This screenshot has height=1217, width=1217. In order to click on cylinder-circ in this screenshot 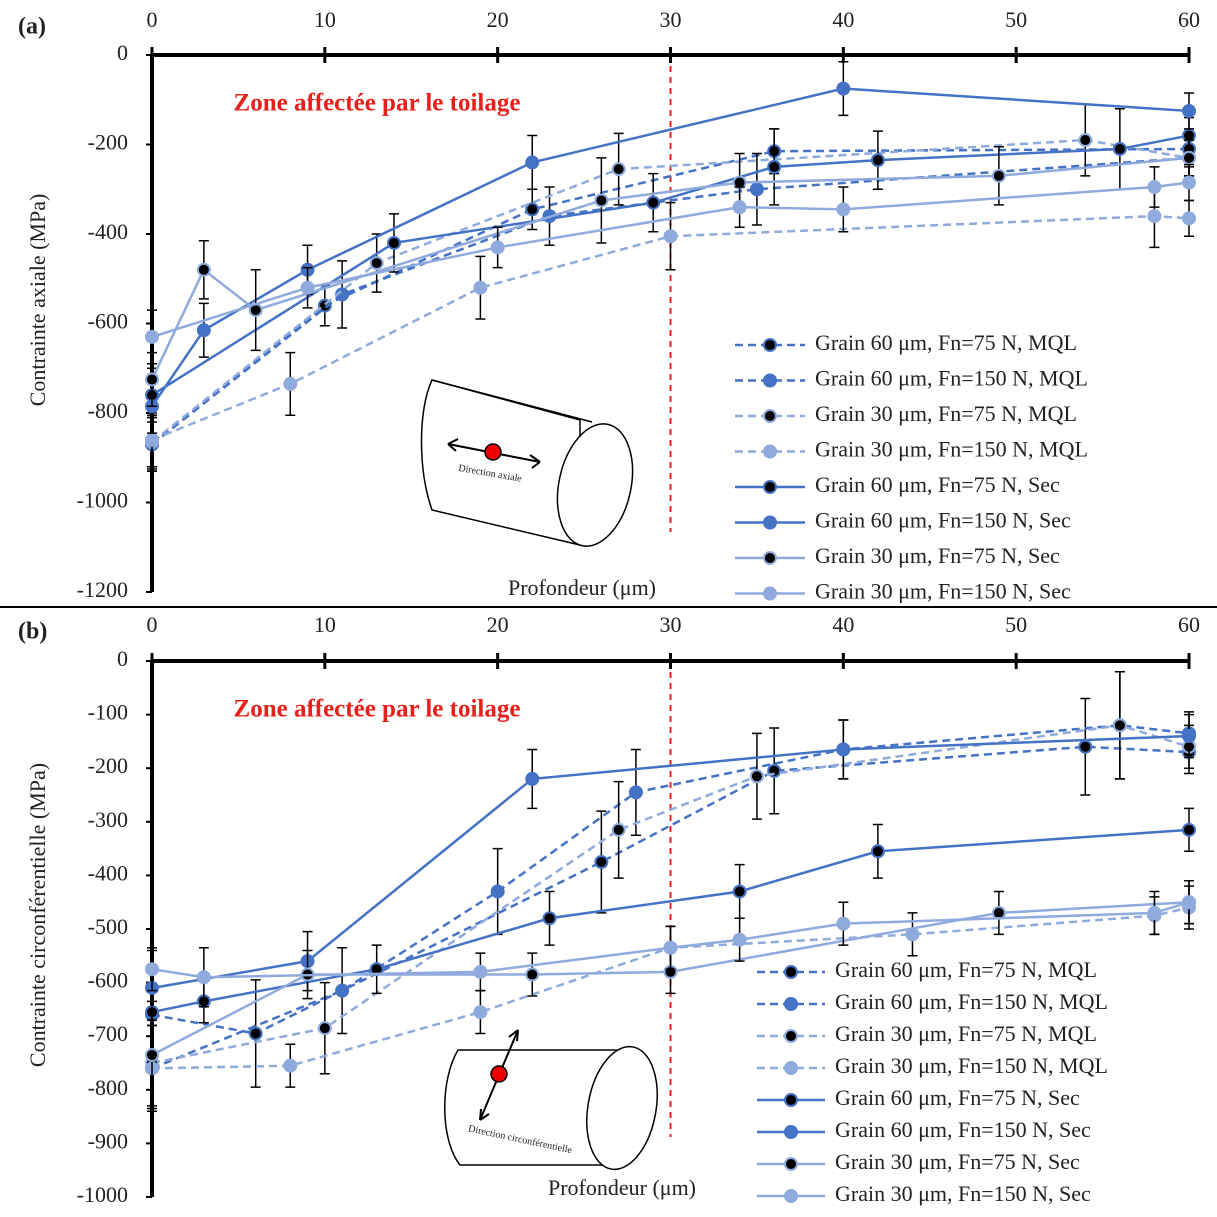, I will do `click(551, 1100)`.